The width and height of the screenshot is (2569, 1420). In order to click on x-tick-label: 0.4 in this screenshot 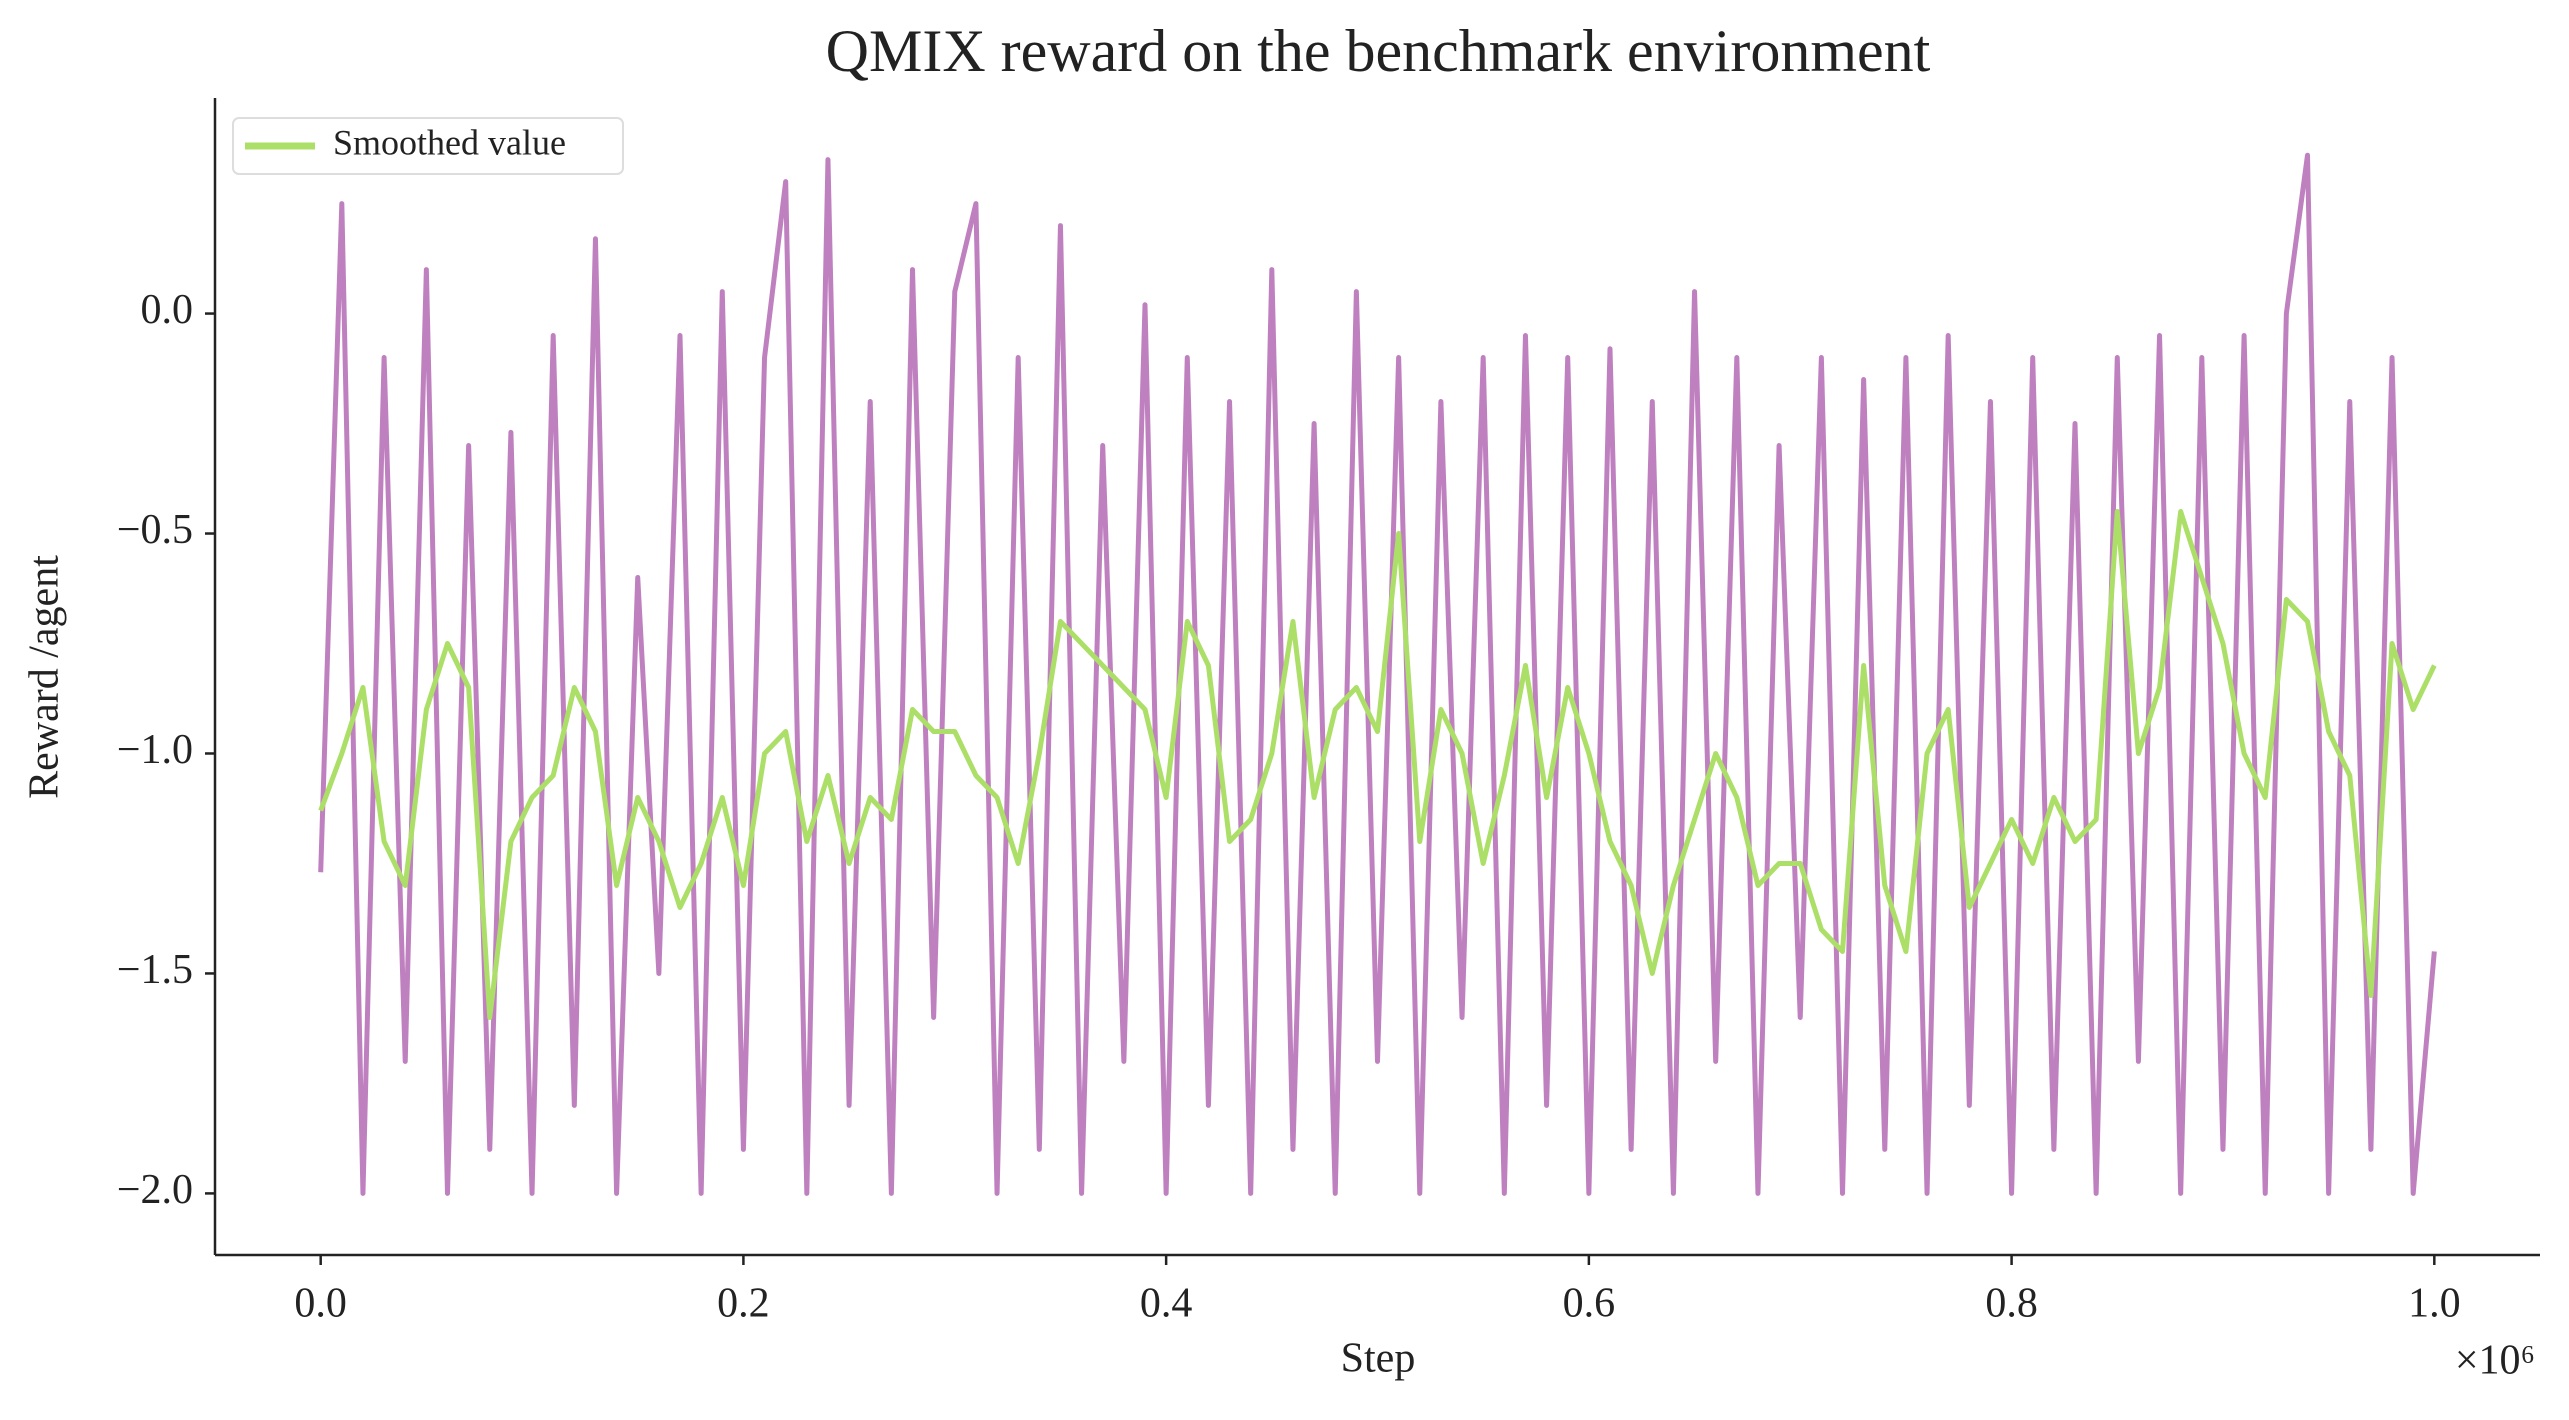, I will do `click(1166, 1304)`.